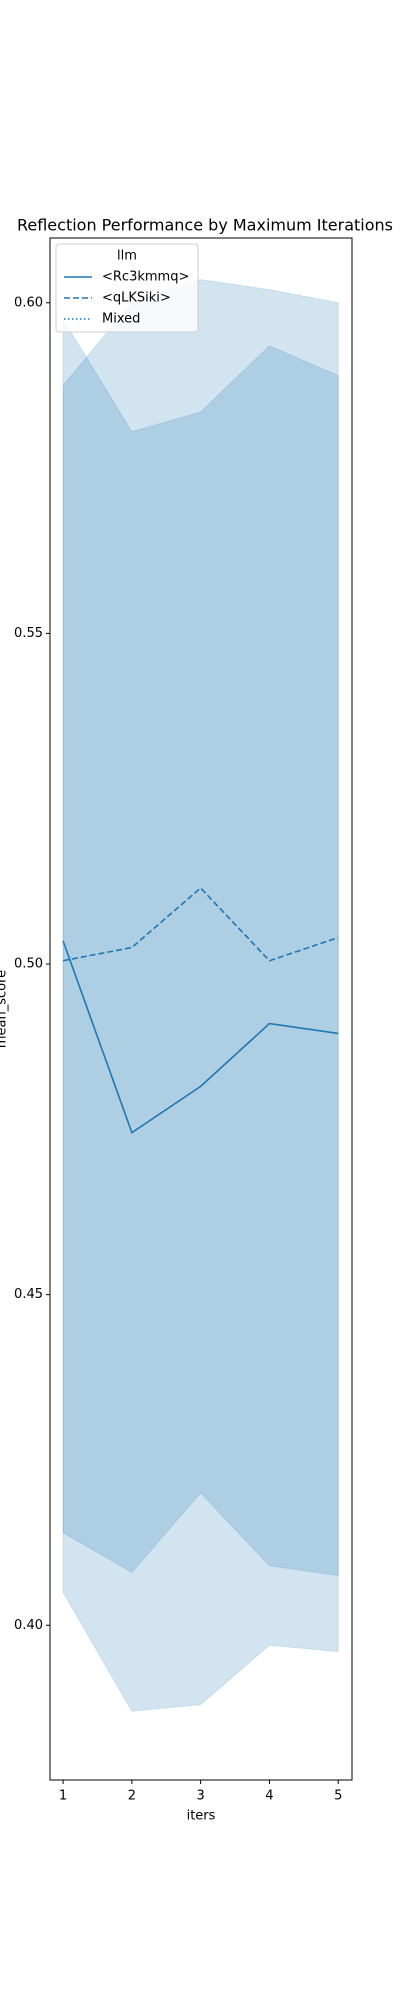 Image resolution: width=400 pixels, height=2000 pixels. Describe the element at coordinates (28, 302) in the screenshot. I see `y-tick-label: 0.60` at that location.